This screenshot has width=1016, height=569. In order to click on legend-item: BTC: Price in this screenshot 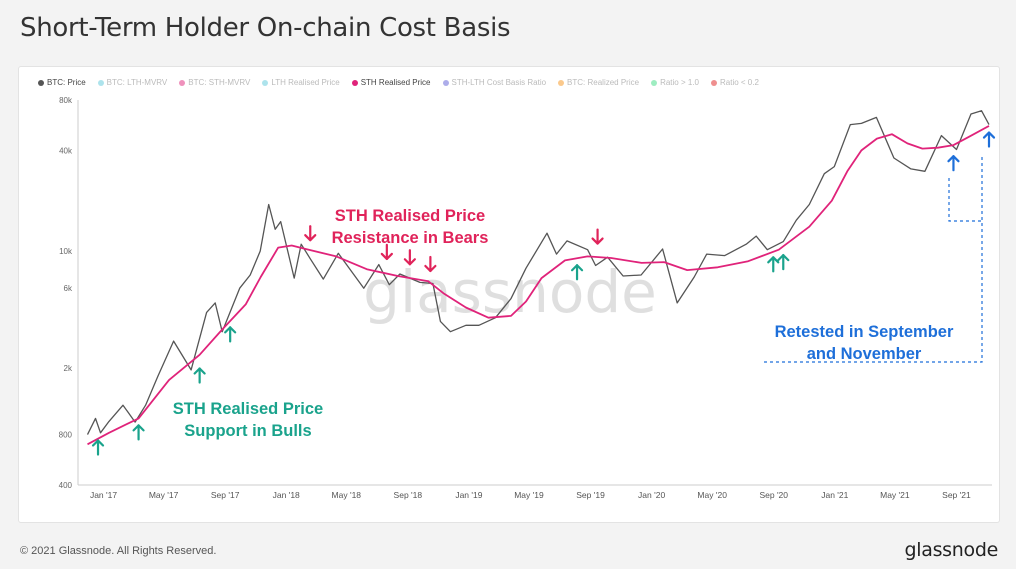, I will do `click(62, 82)`.